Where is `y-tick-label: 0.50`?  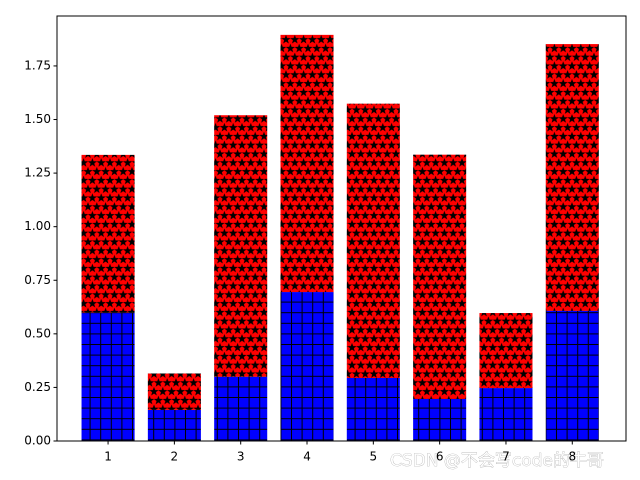
y-tick-label: 0.50 is located at coordinates (37, 333).